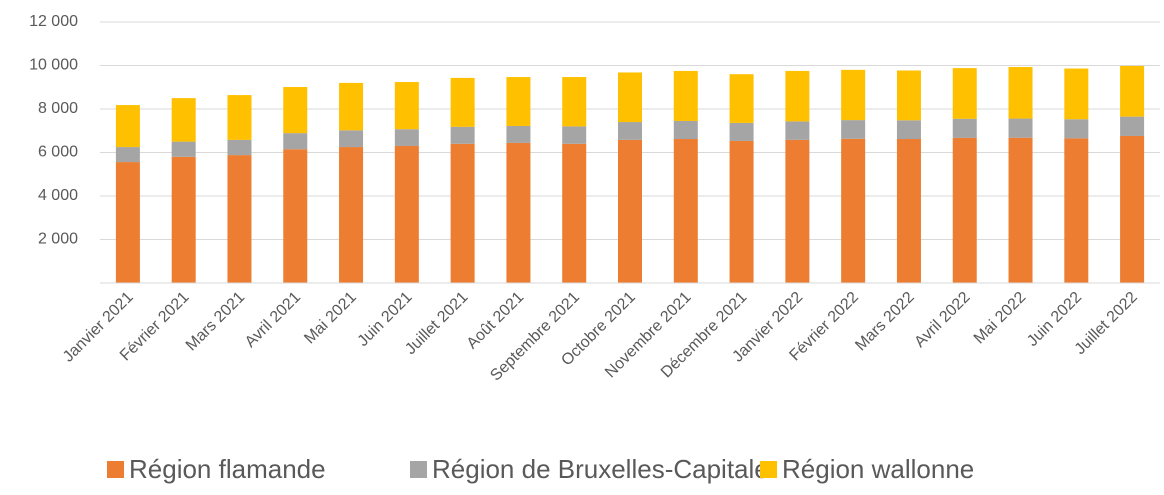 This screenshot has width=1164, height=495. I want to click on x-tick-label: Mai 2022, so click(1000, 318).